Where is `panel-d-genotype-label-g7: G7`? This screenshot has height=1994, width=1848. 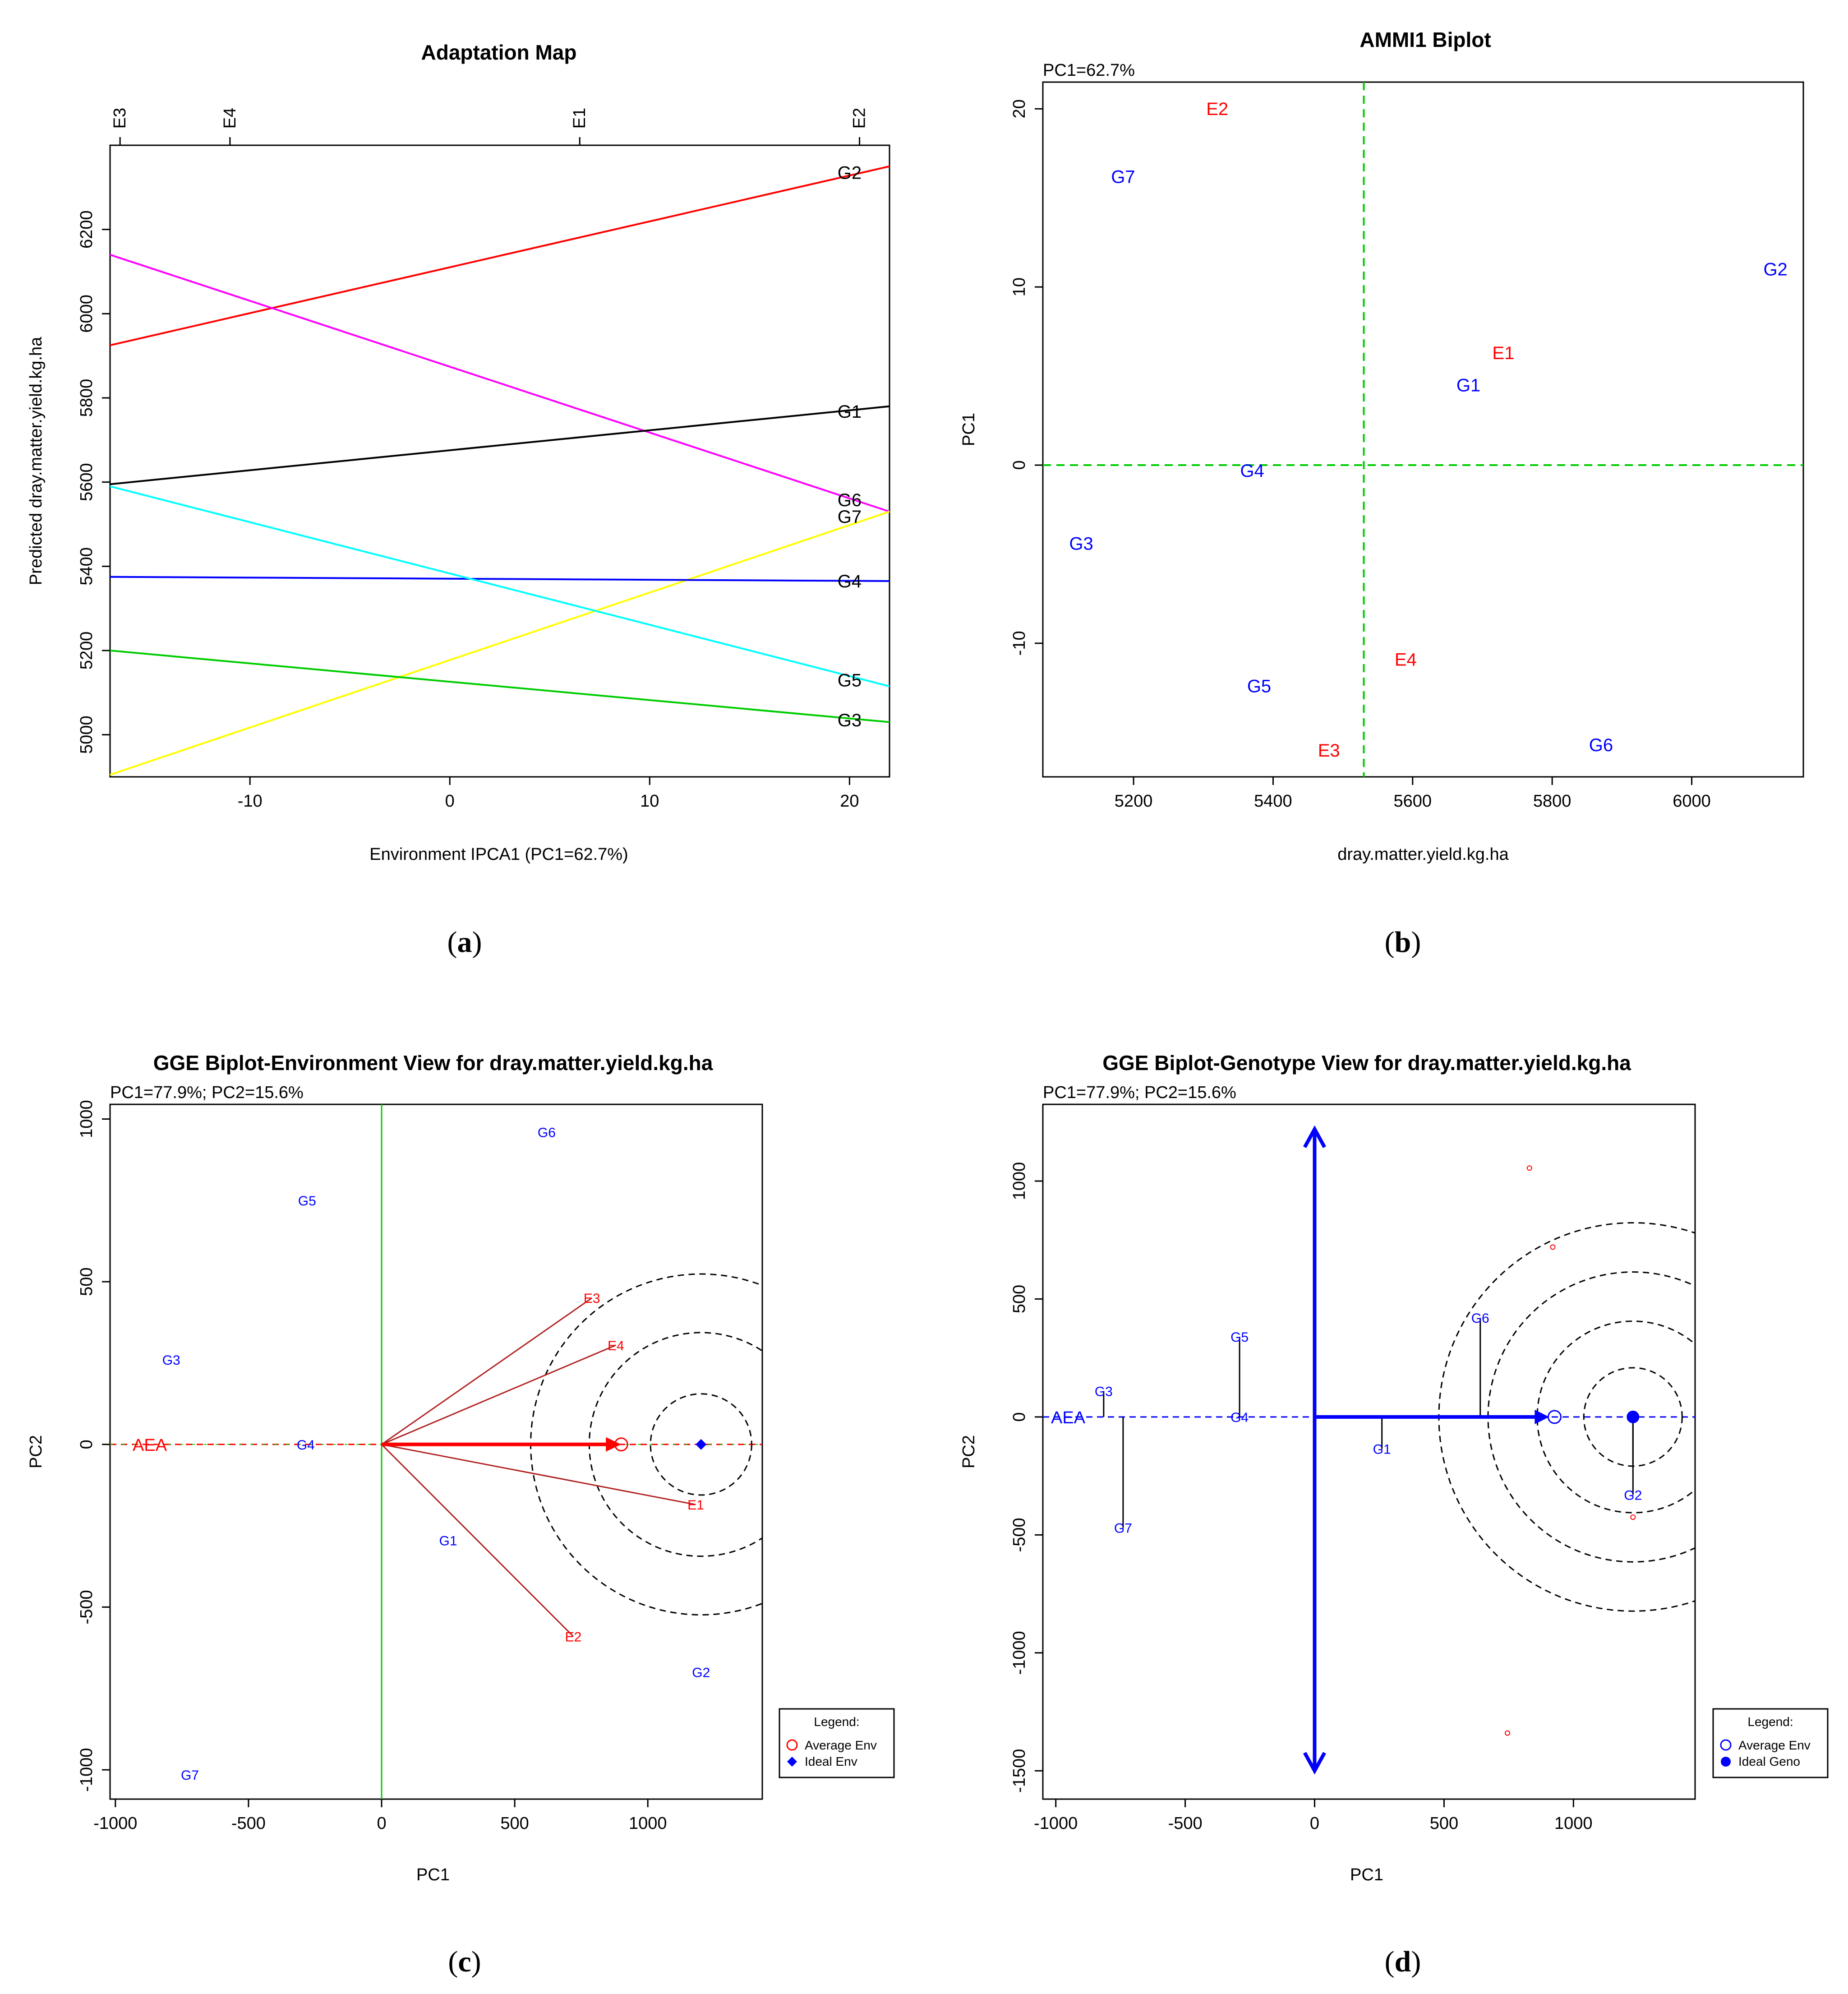
panel-d-genotype-label-g7: G7 is located at coordinates (1123, 1528).